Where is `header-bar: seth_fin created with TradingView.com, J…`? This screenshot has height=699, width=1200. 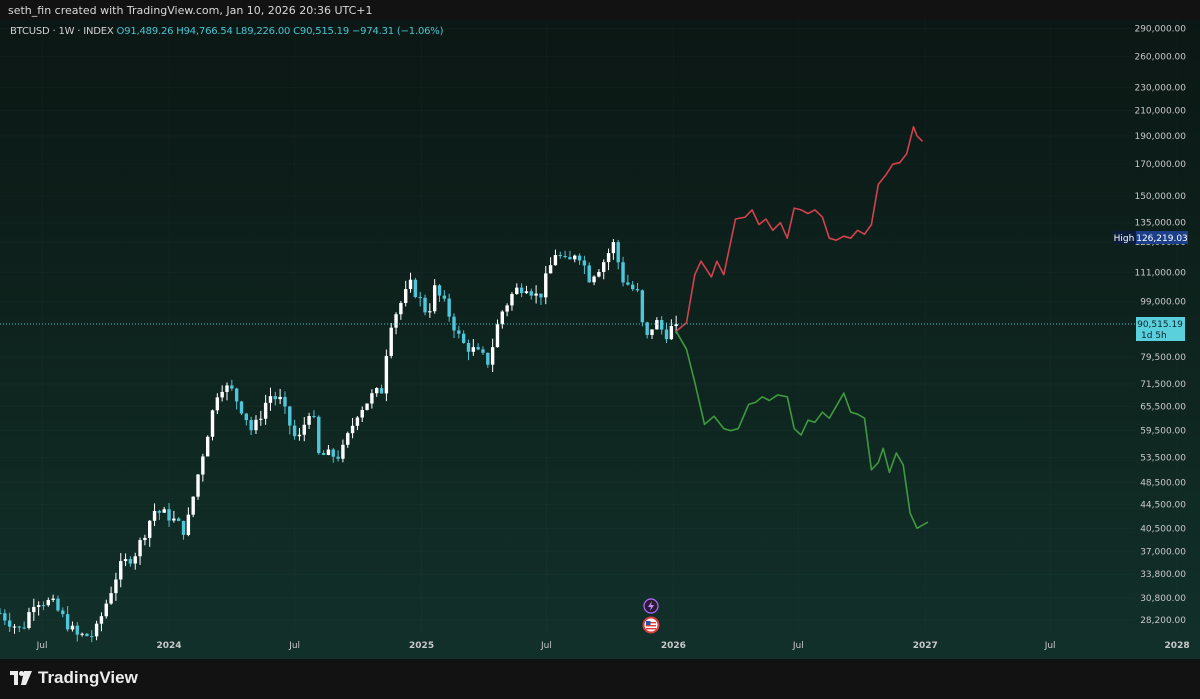
header-bar: seth_fin created with TradingView.com, J… is located at coordinates (600, 10).